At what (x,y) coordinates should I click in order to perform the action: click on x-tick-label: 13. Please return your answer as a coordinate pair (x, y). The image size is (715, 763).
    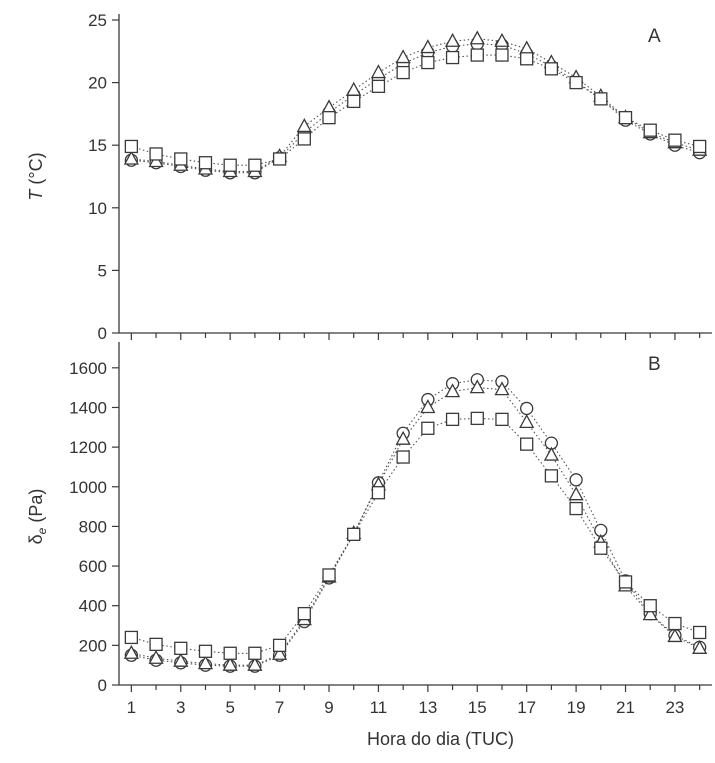
    Looking at the image, I should click on (427, 707).